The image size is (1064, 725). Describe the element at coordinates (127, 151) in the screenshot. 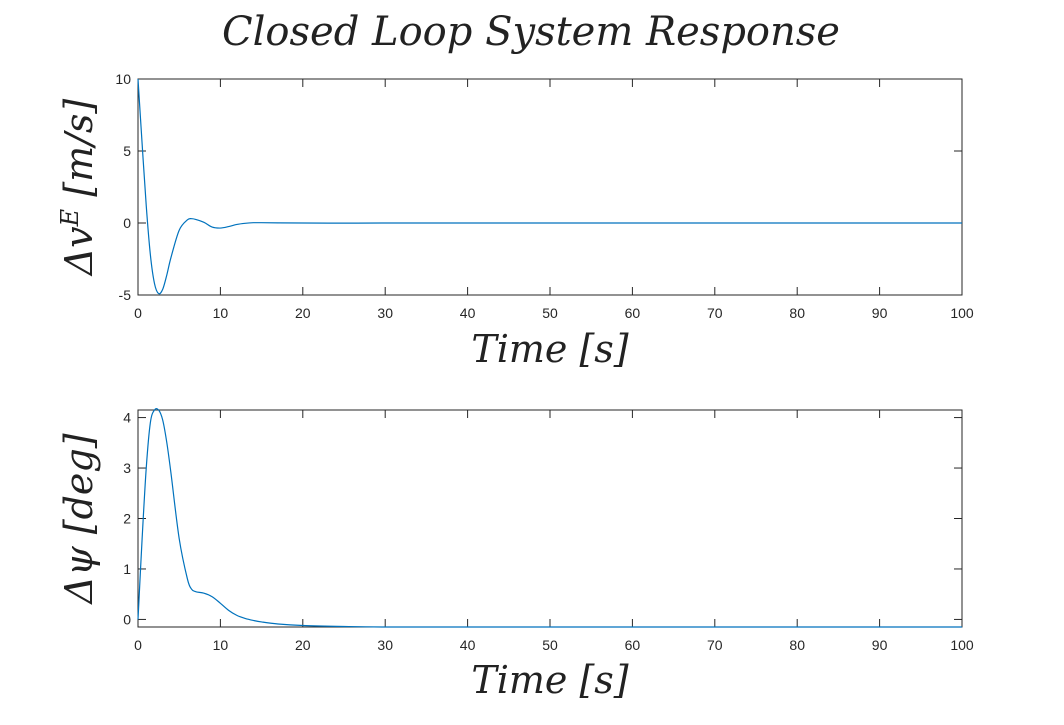

I see `y-tick-label: 5` at that location.